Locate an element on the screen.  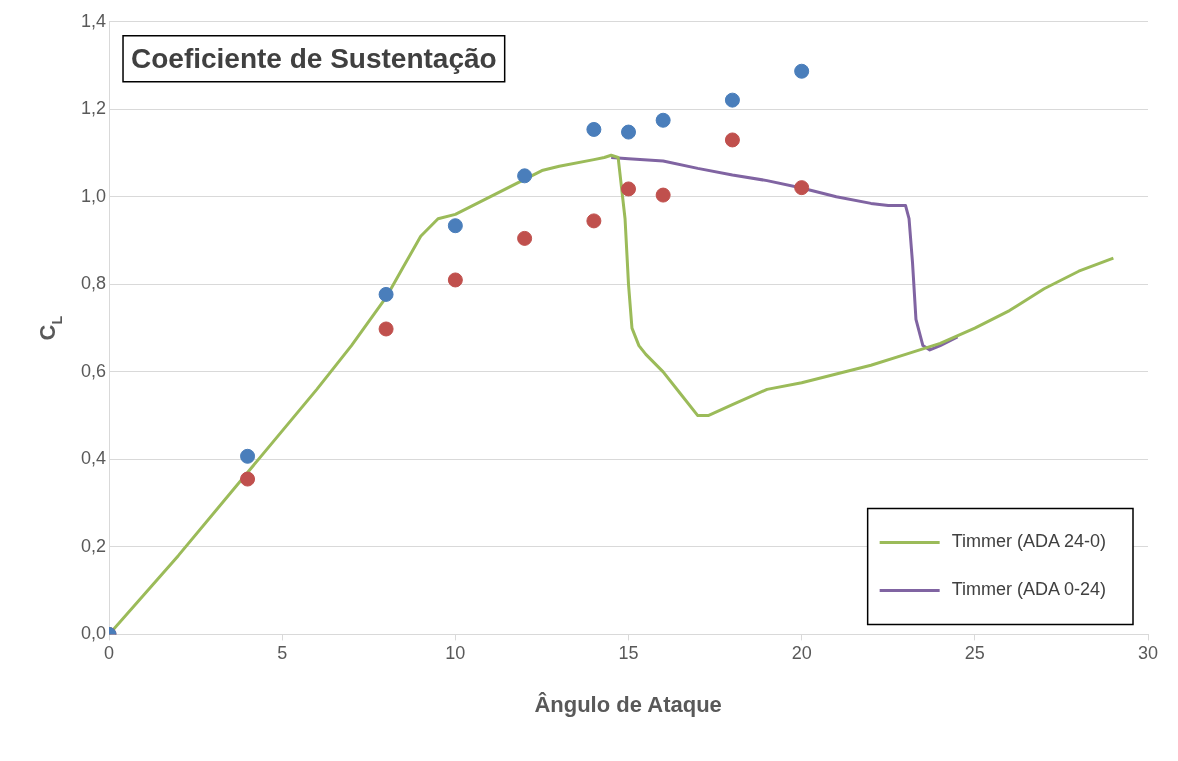
y-tick-label: 1,2 is located at coordinates (93, 108).